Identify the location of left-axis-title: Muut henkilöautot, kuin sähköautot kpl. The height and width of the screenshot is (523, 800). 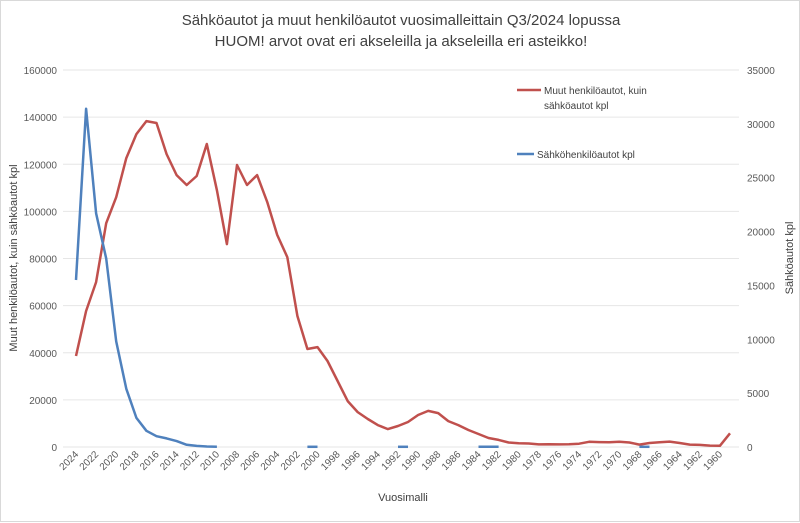
(14, 257).